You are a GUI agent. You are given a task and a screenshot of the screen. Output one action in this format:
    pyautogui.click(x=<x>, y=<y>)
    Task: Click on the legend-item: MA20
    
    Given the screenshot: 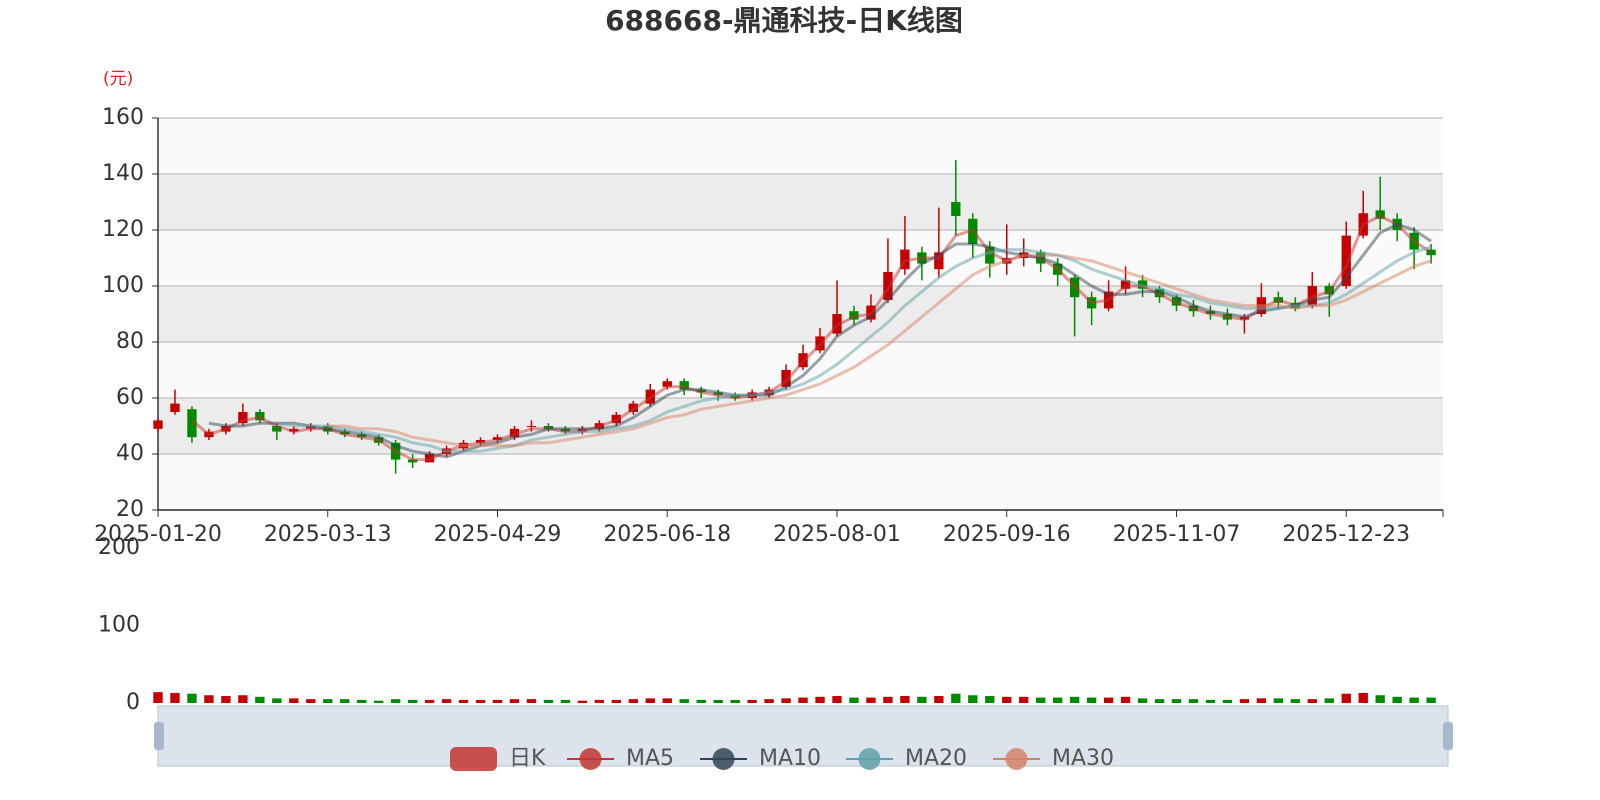 What is the action you would take?
    pyautogui.click(x=906, y=758)
    